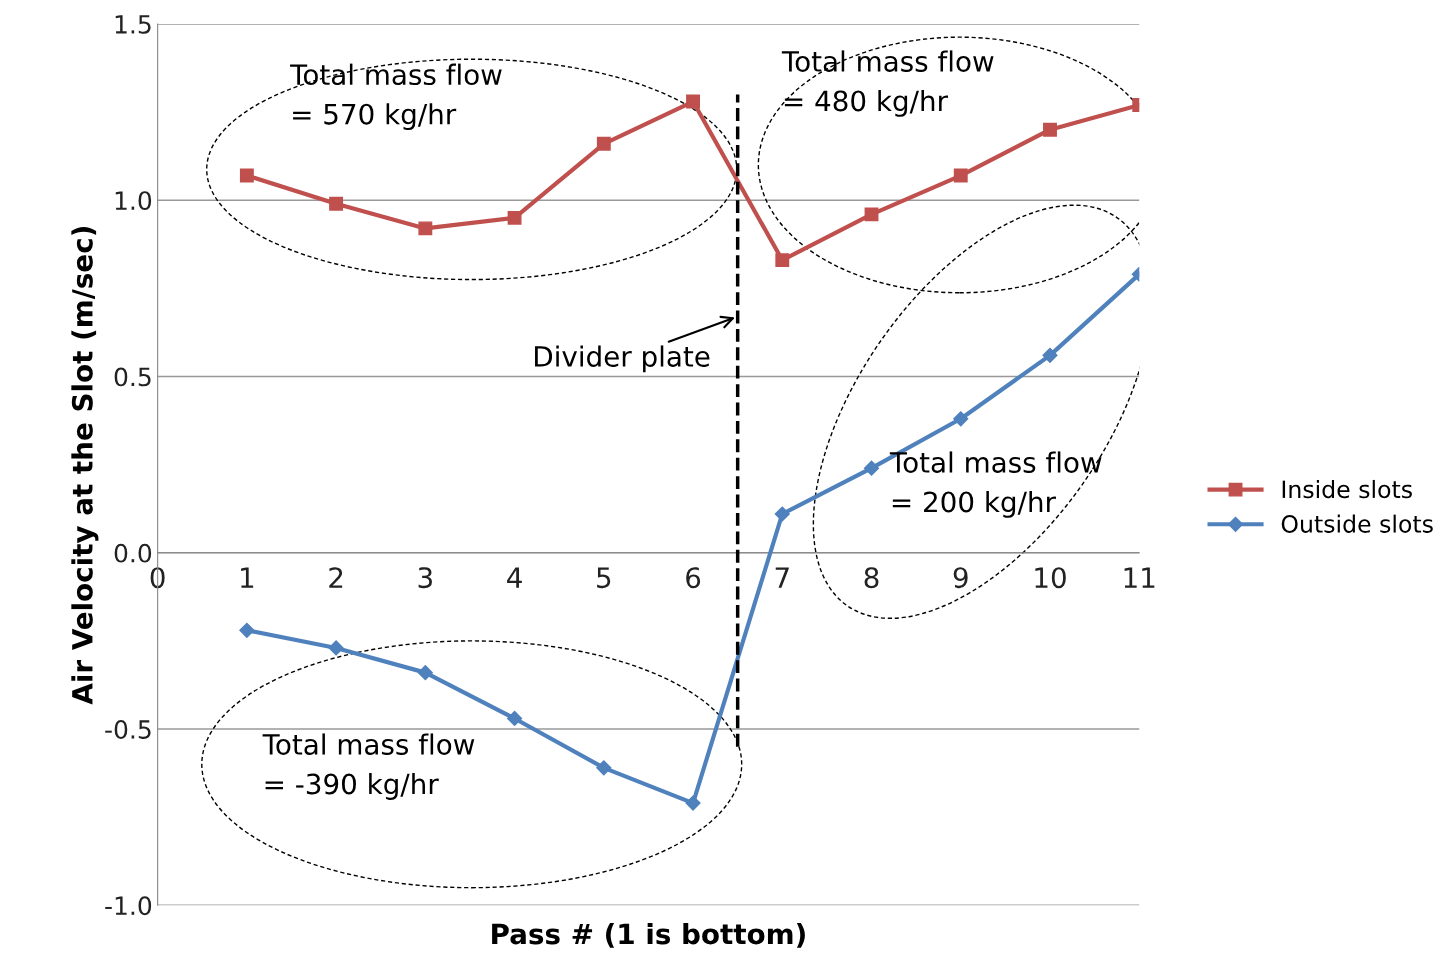 The image size is (1433, 958). Describe the element at coordinates (128, 729) in the screenshot. I see `y-tick-label: -0.5` at that location.